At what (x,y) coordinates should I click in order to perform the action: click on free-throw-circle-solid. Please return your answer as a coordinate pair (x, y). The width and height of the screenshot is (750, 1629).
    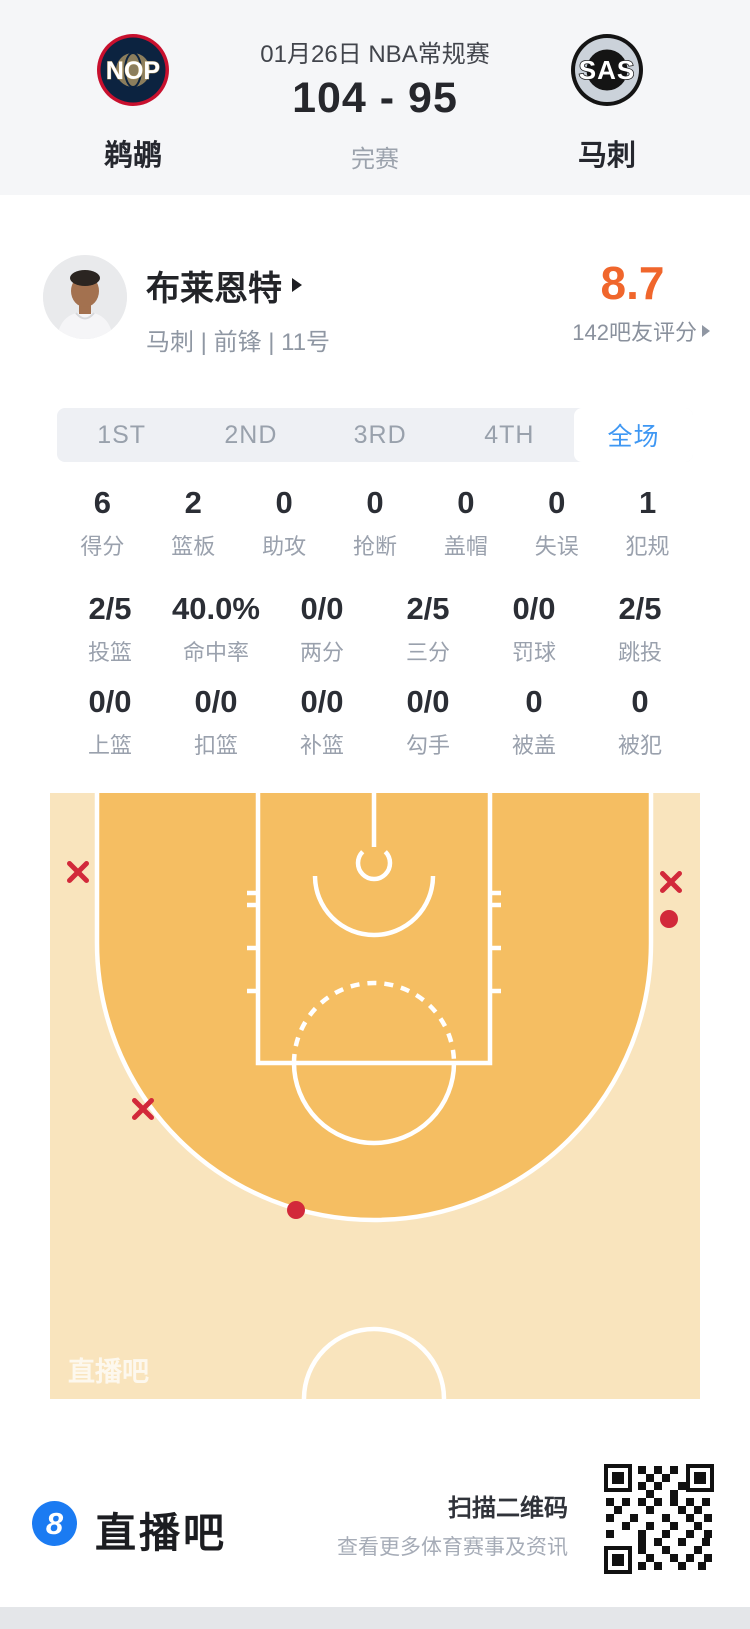
    Looking at the image, I should click on (374, 1104).